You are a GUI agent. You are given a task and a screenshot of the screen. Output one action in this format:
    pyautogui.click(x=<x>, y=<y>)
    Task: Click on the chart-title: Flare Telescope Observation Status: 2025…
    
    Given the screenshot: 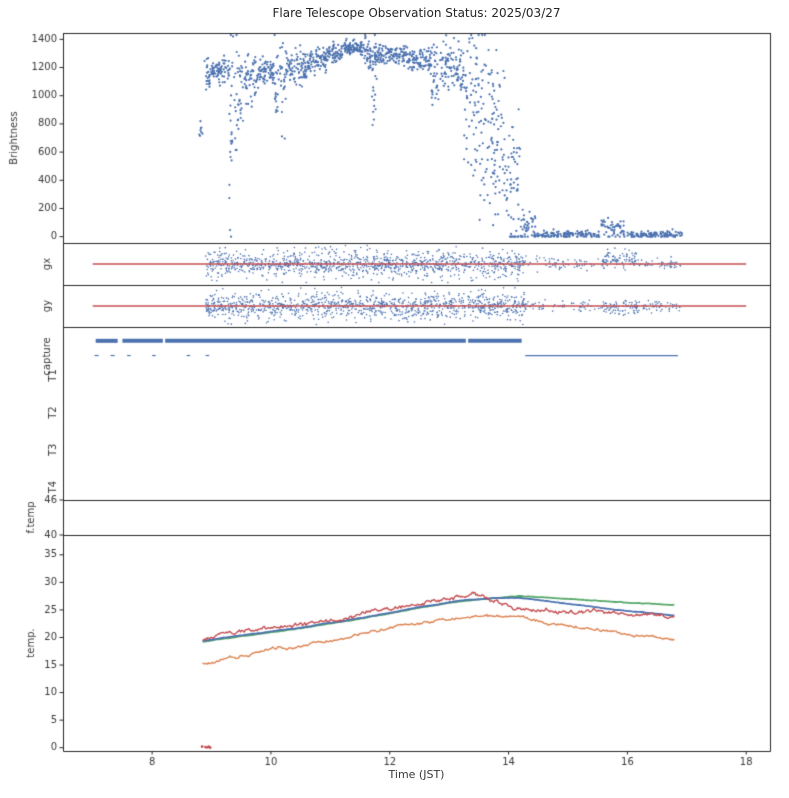 What is the action you would take?
    pyautogui.click(x=416, y=13)
    